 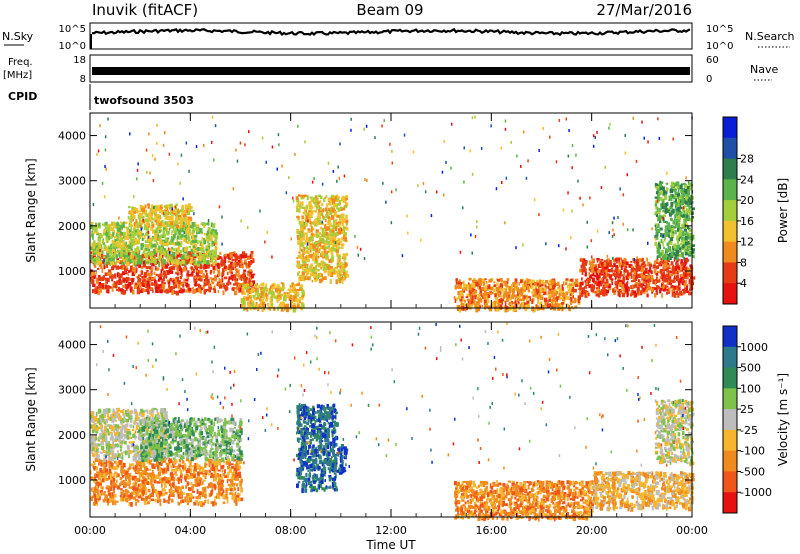 I want to click on colorbar-tick-label: 25, so click(x=747, y=409).